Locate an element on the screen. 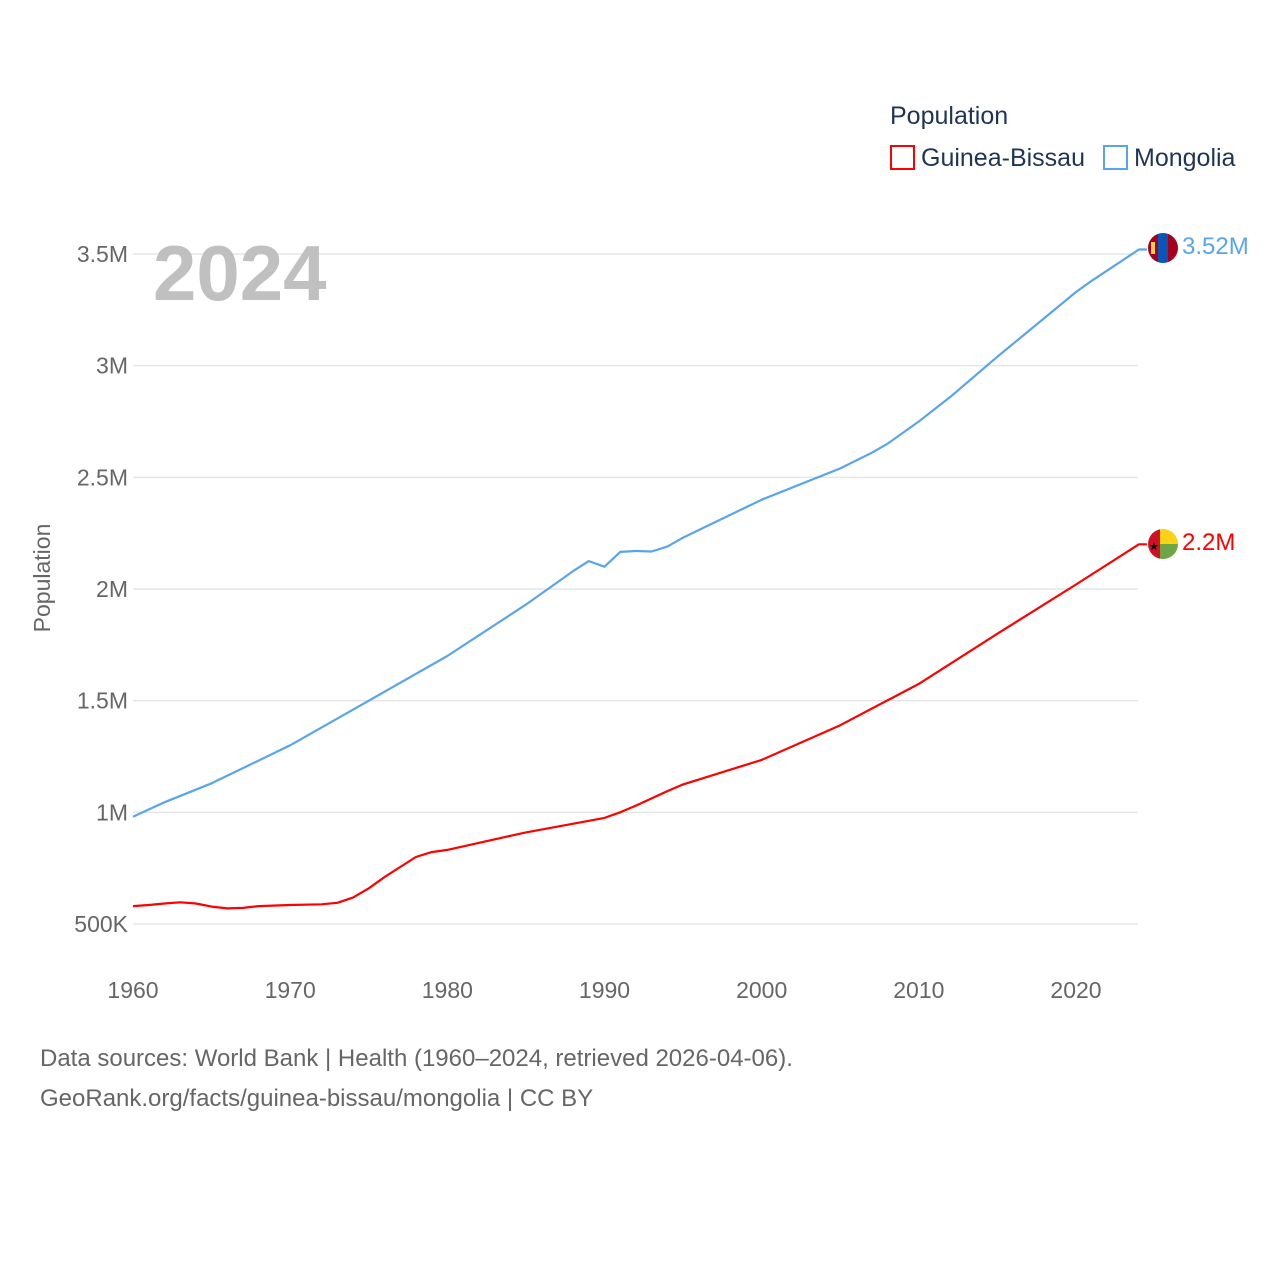 This screenshot has width=1280, height=1280. x-tick-label: 1970 is located at coordinates (290, 990).